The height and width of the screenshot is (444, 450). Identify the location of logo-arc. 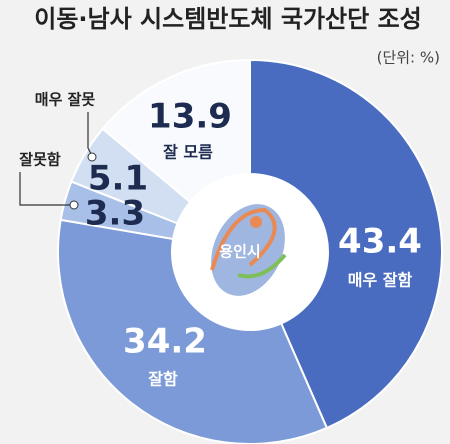
(243, 239).